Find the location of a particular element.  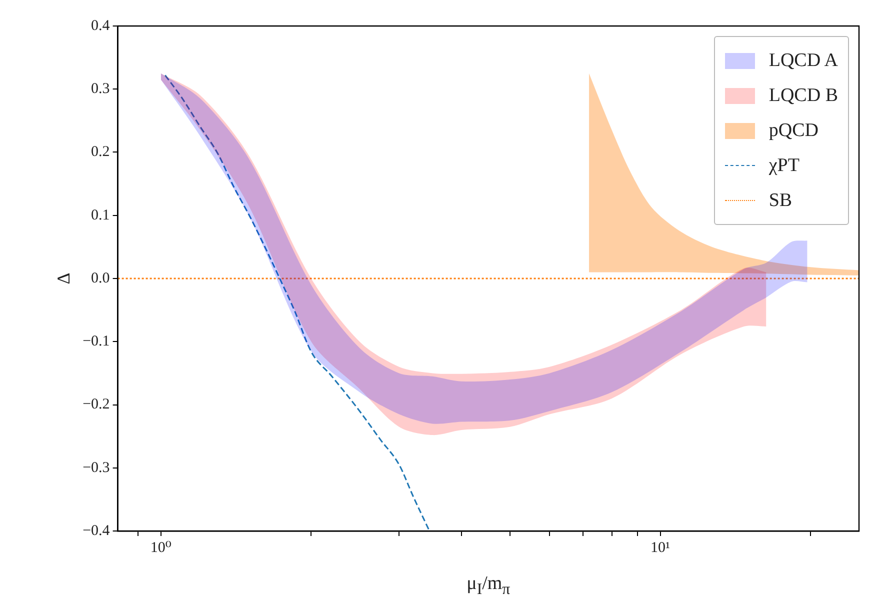

y-tick-label: −0.3 is located at coordinates (96, 468).